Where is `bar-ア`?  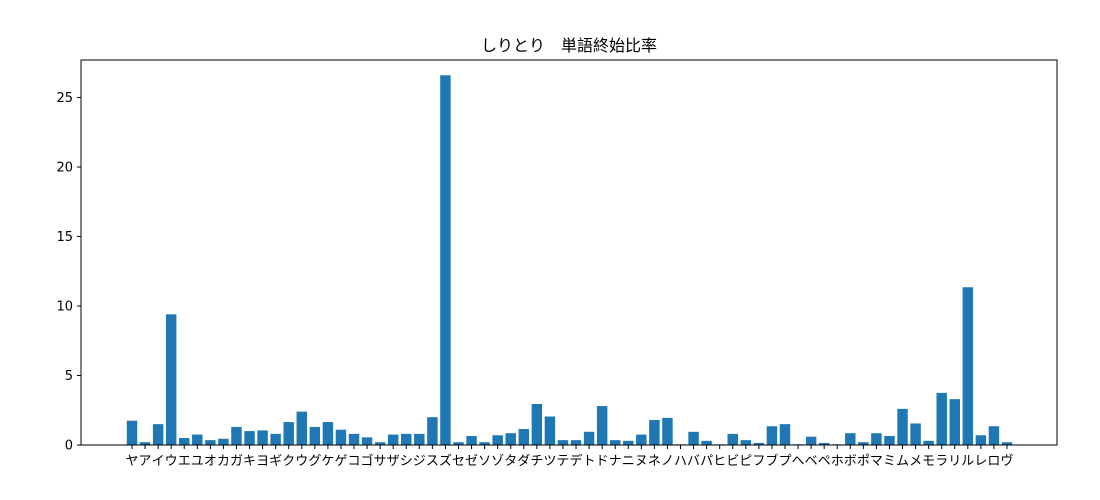 bar-ア is located at coordinates (145, 443).